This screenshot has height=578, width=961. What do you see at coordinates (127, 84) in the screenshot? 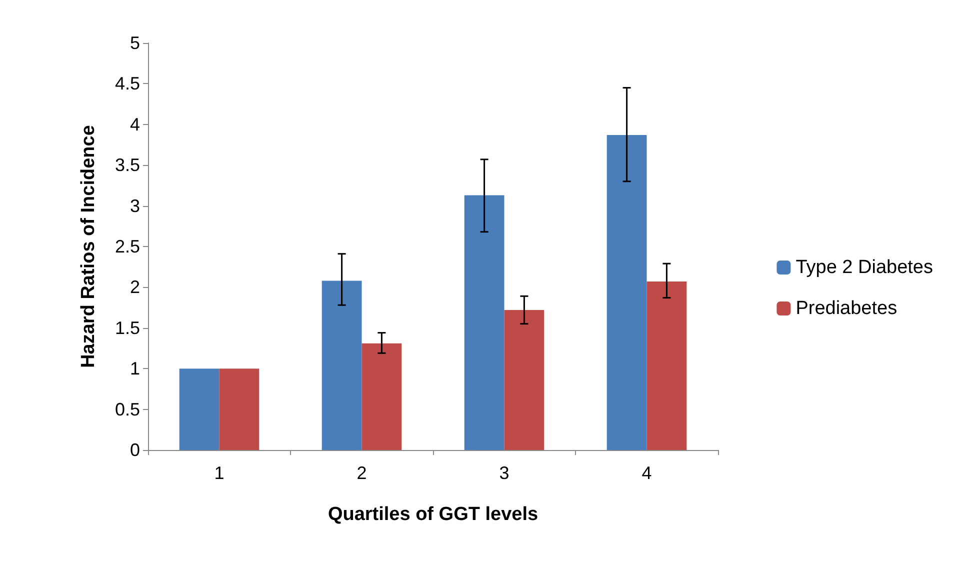
I see `y-tick-label: 4.5` at bounding box center [127, 84].